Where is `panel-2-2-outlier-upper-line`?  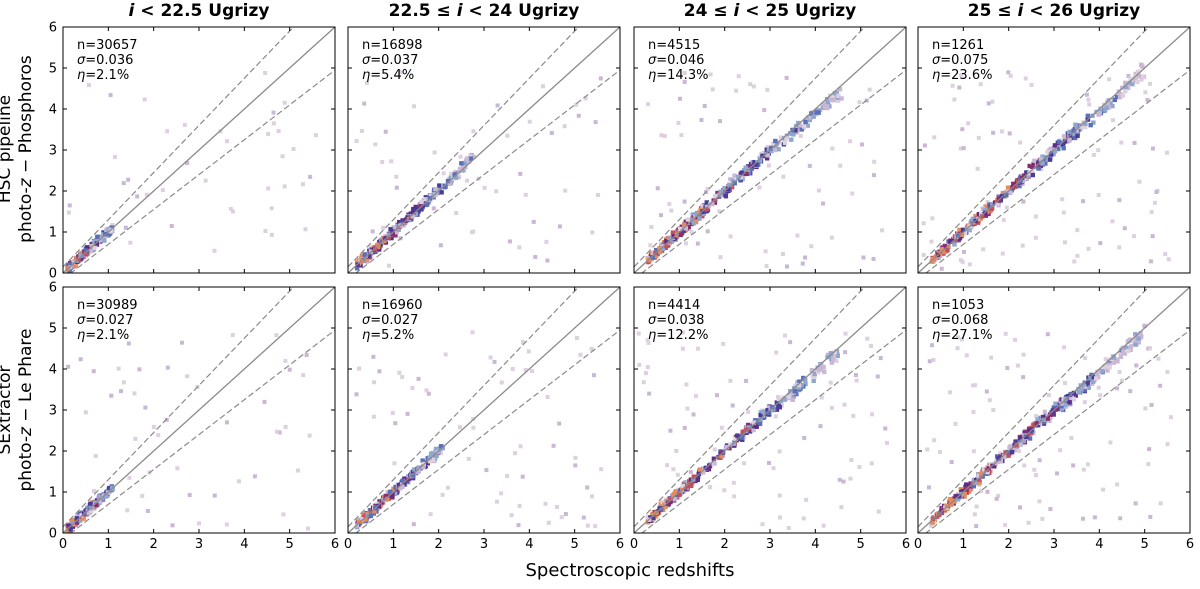 panel-2-2-outlier-upper-line is located at coordinates (464, 407).